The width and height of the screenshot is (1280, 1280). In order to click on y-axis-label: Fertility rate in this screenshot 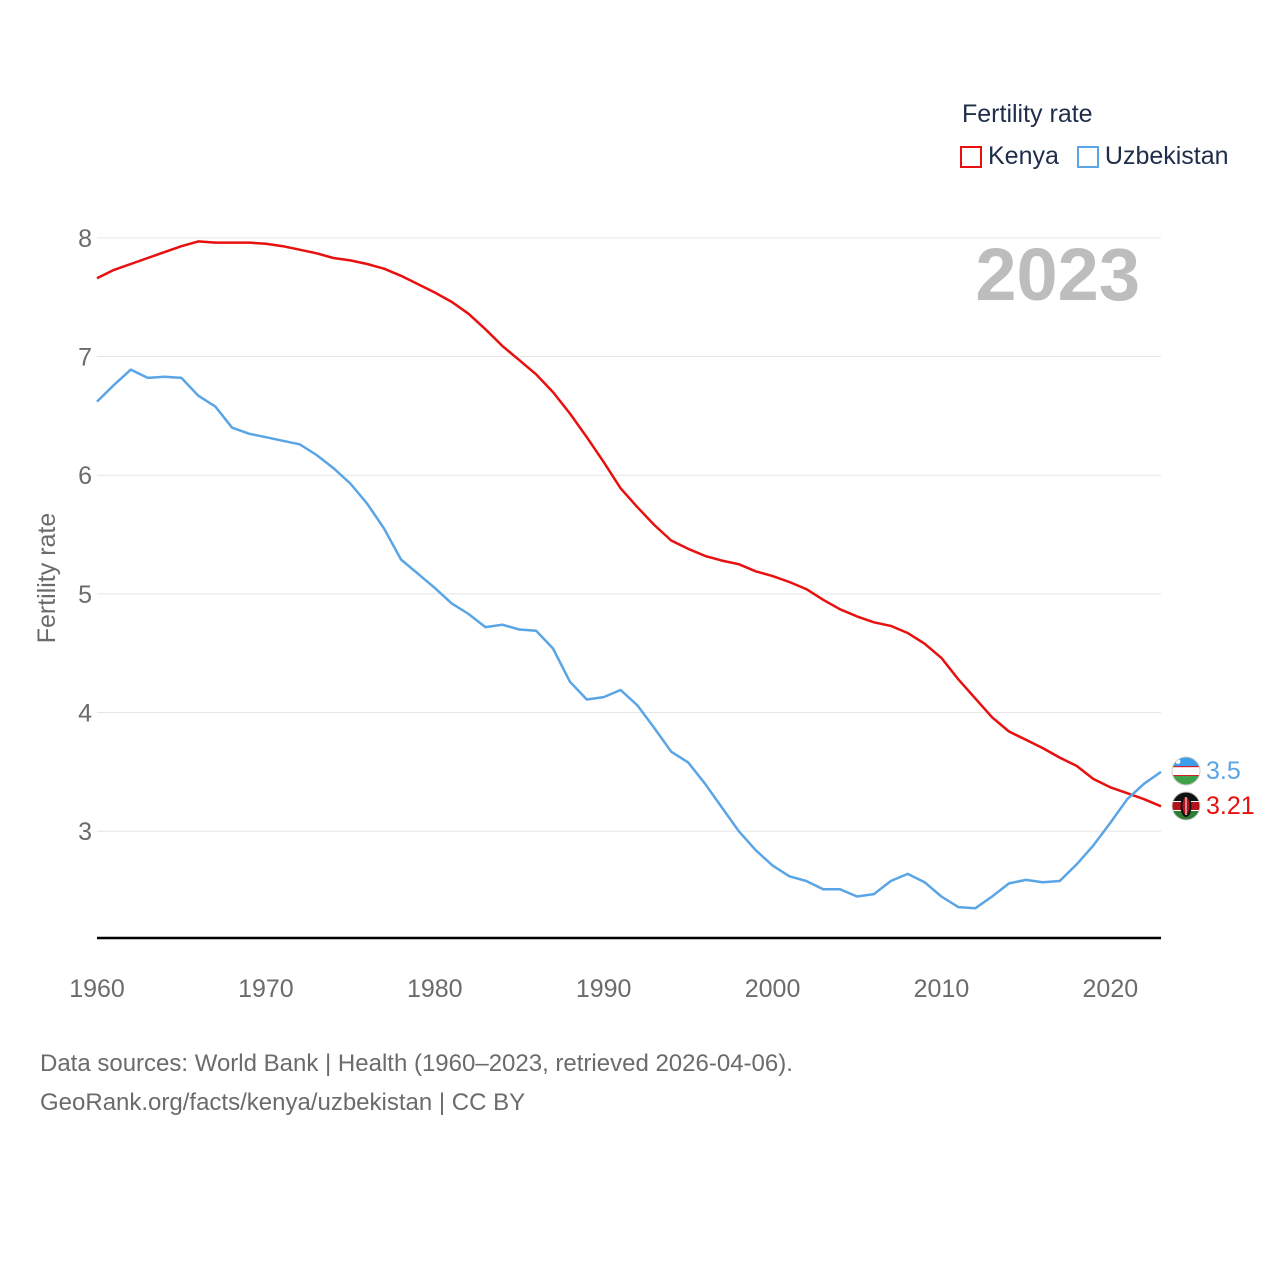, I will do `click(47, 578)`.